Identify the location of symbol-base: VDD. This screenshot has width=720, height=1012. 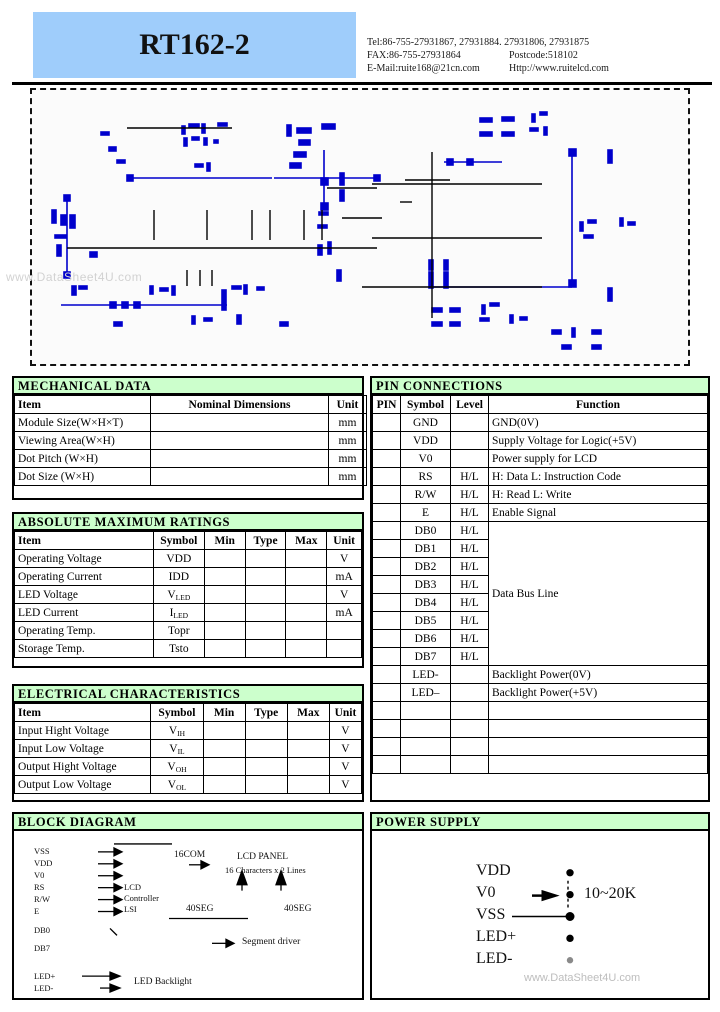
(179, 558).